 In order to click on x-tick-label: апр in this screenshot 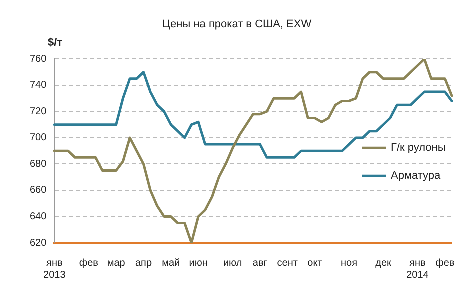, I will do `click(143, 263)`.